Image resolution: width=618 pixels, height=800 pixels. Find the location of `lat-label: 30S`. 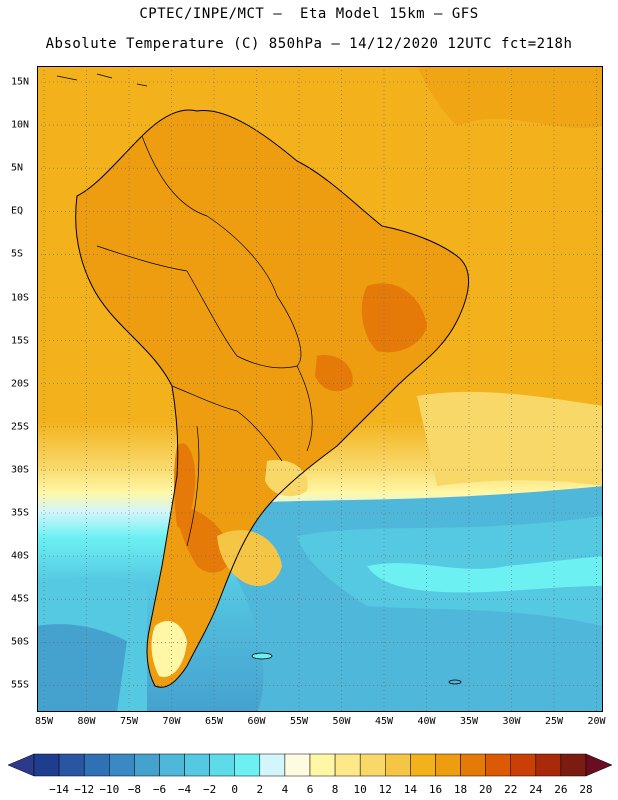

lat-label: 30S is located at coordinates (20, 470).